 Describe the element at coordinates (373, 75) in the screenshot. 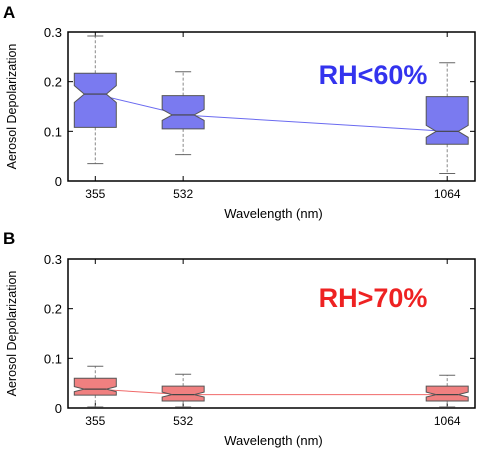

I see `rh-annotation: RH<60%` at that location.